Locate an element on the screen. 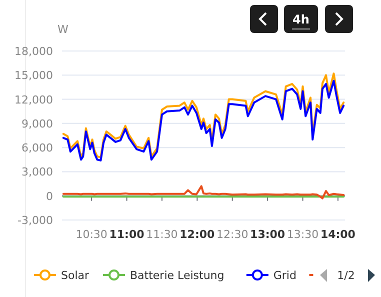 The height and width of the screenshot is (297, 381). x-tick-label: 13:30 is located at coordinates (302, 234).